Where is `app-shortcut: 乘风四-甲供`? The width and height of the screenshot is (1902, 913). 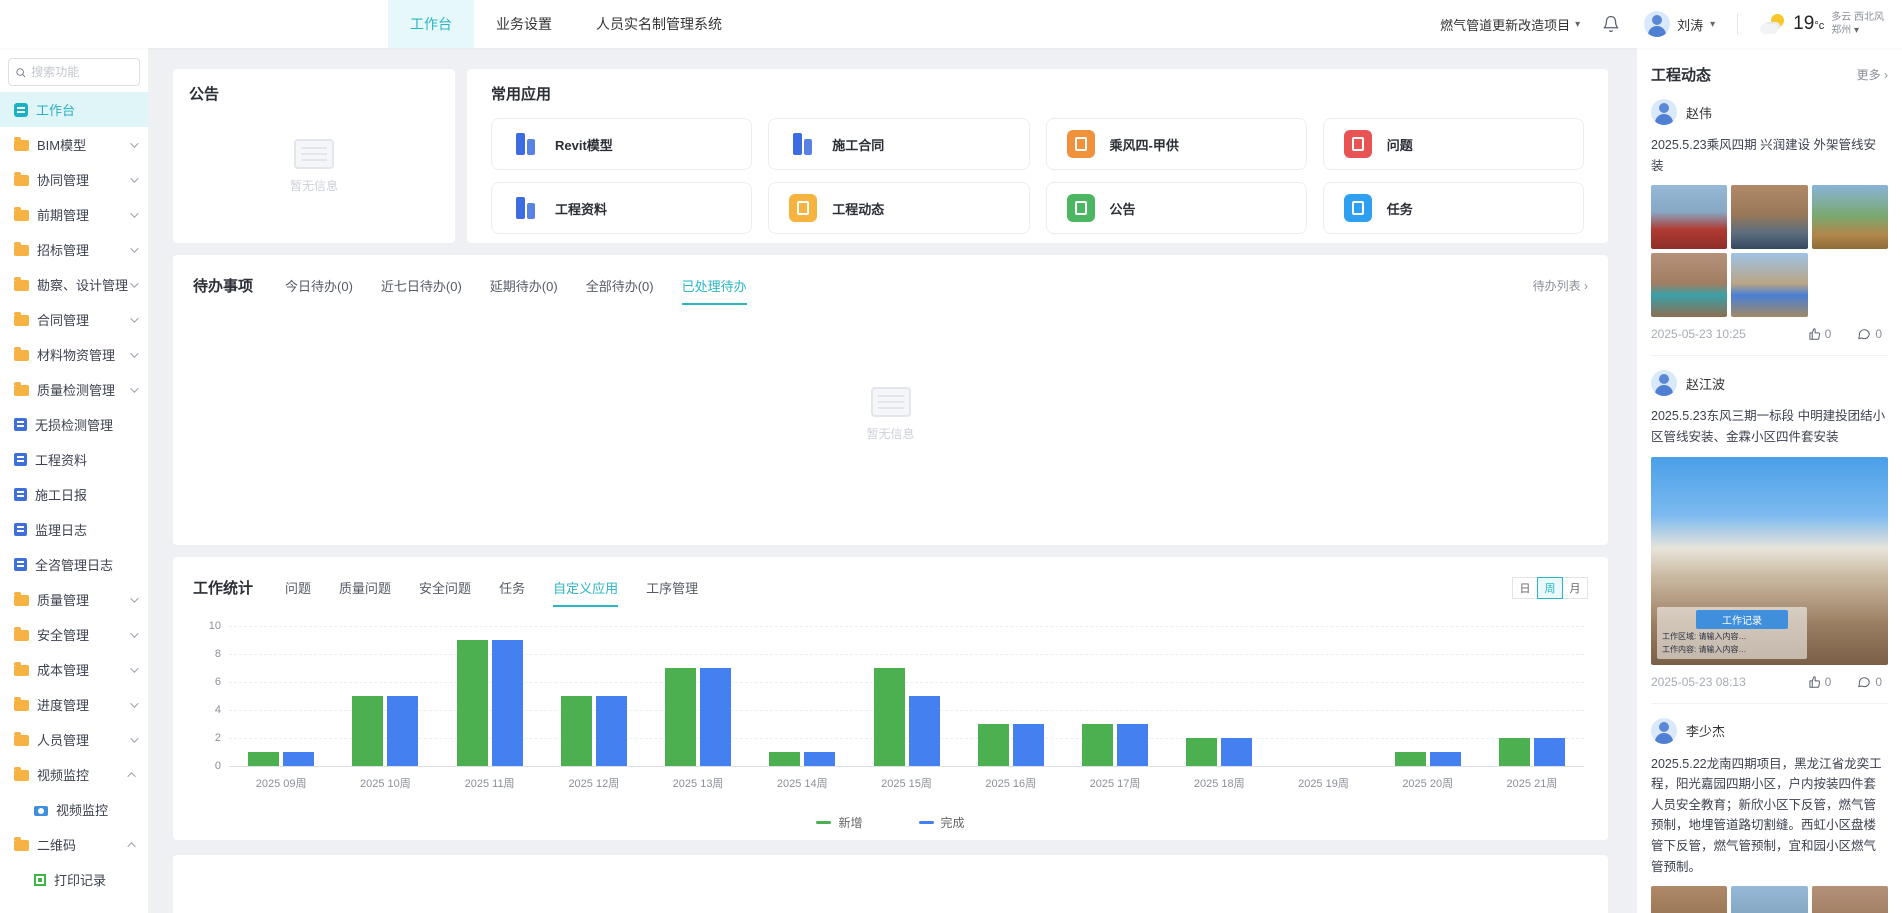 app-shortcut: 乘风四-甲供 is located at coordinates (1176, 144).